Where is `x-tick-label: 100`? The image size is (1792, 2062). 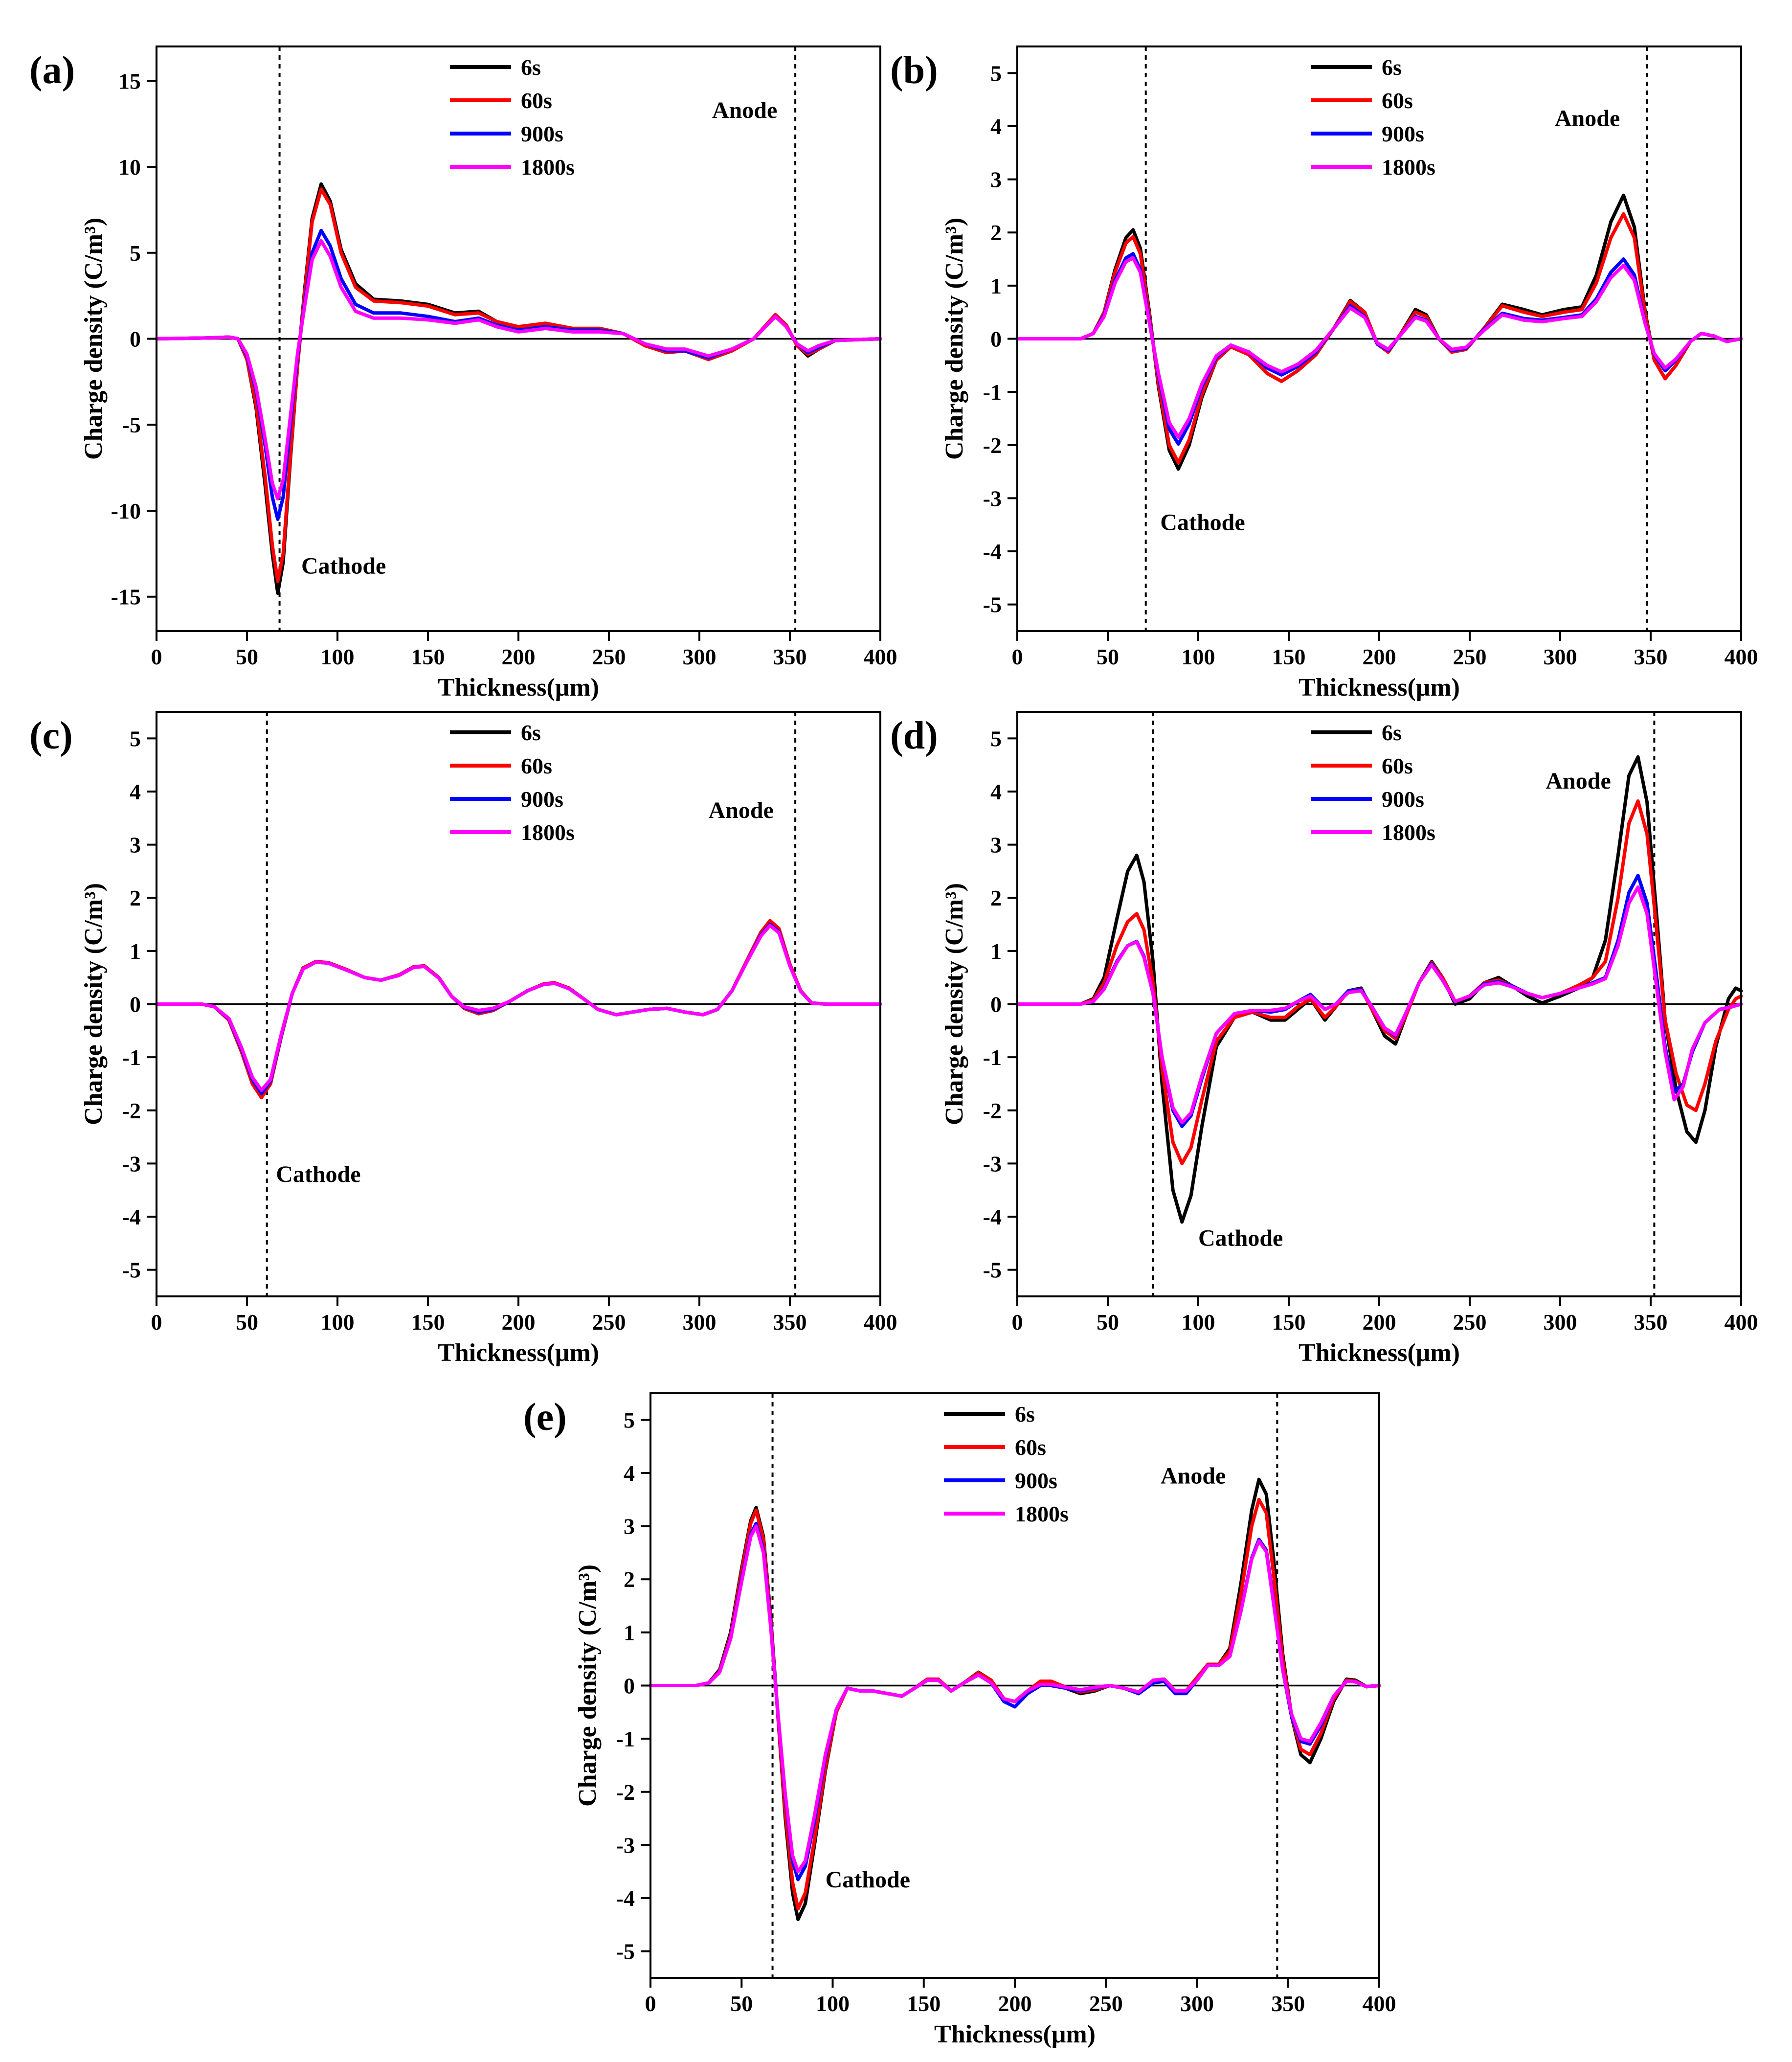
x-tick-label: 100 is located at coordinates (1198, 656).